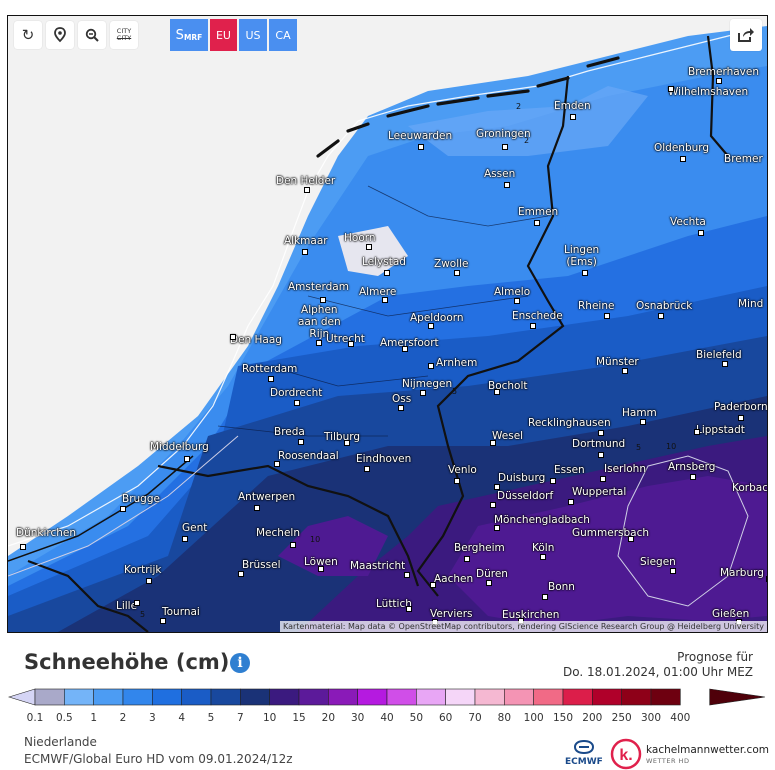 Image resolution: width=775 pixels, height=770 pixels. I want to click on city-label: Marburg, so click(742, 573).